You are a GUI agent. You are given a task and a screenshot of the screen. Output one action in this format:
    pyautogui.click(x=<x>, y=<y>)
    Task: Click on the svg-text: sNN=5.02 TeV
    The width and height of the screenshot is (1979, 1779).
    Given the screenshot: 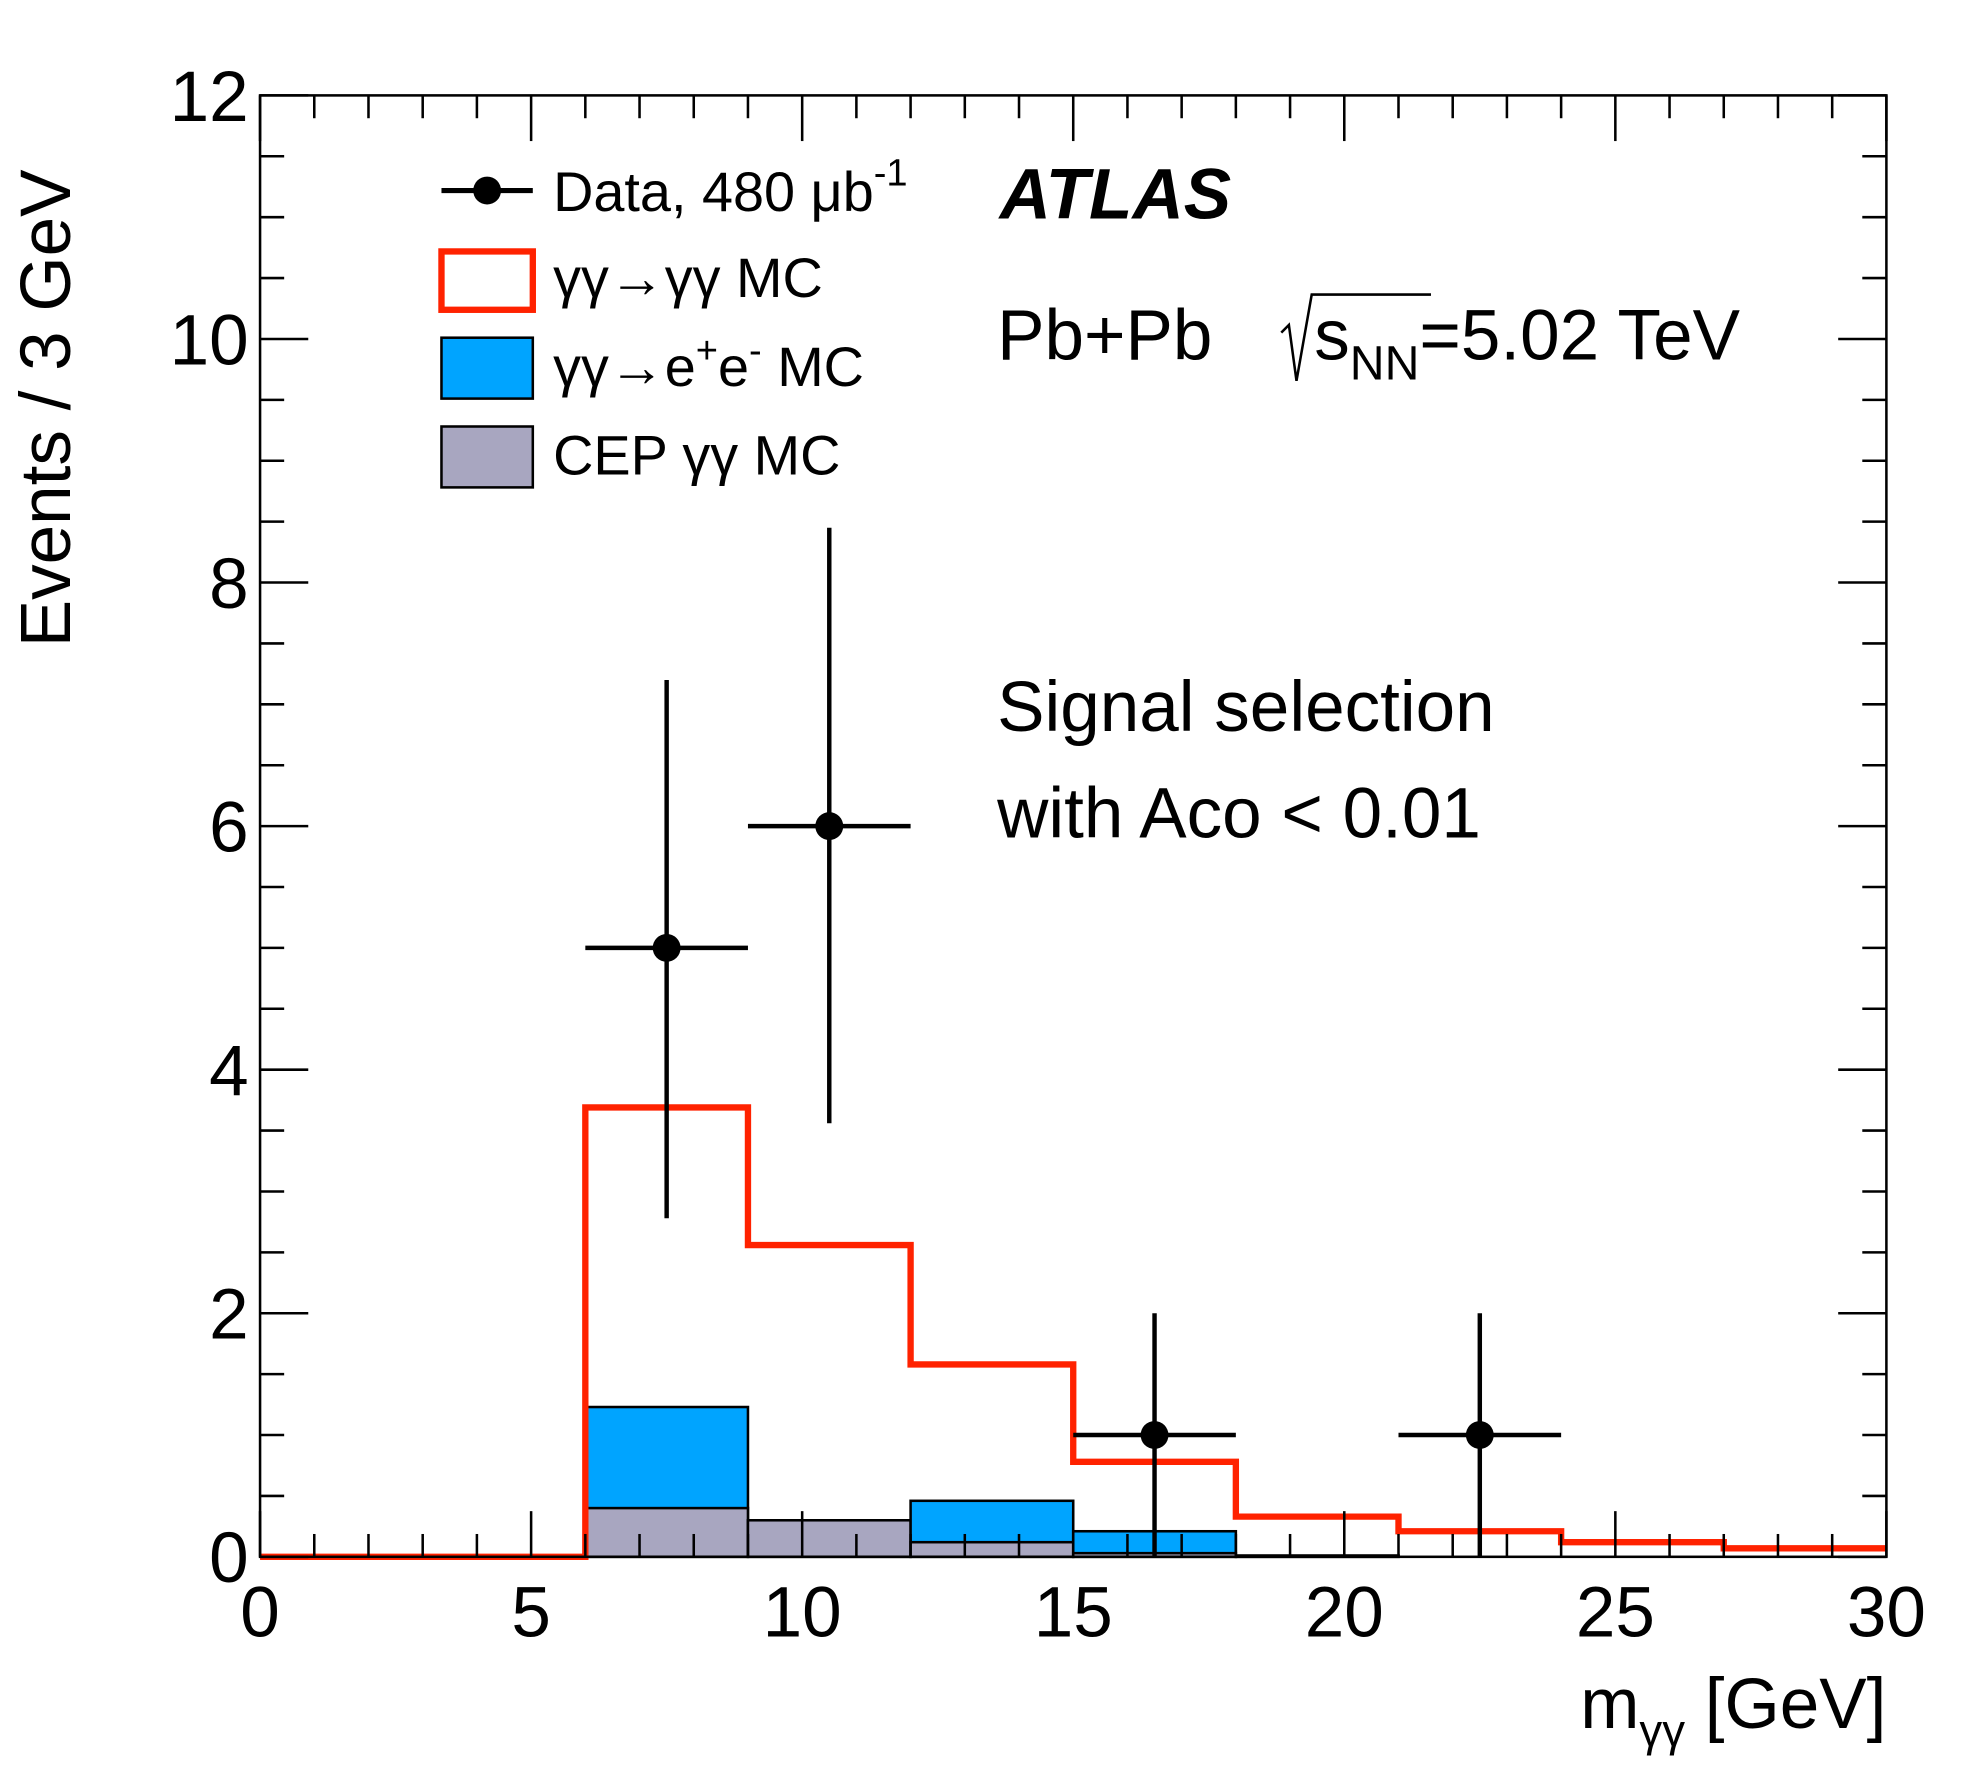 What is the action you would take?
    pyautogui.click(x=1527, y=343)
    